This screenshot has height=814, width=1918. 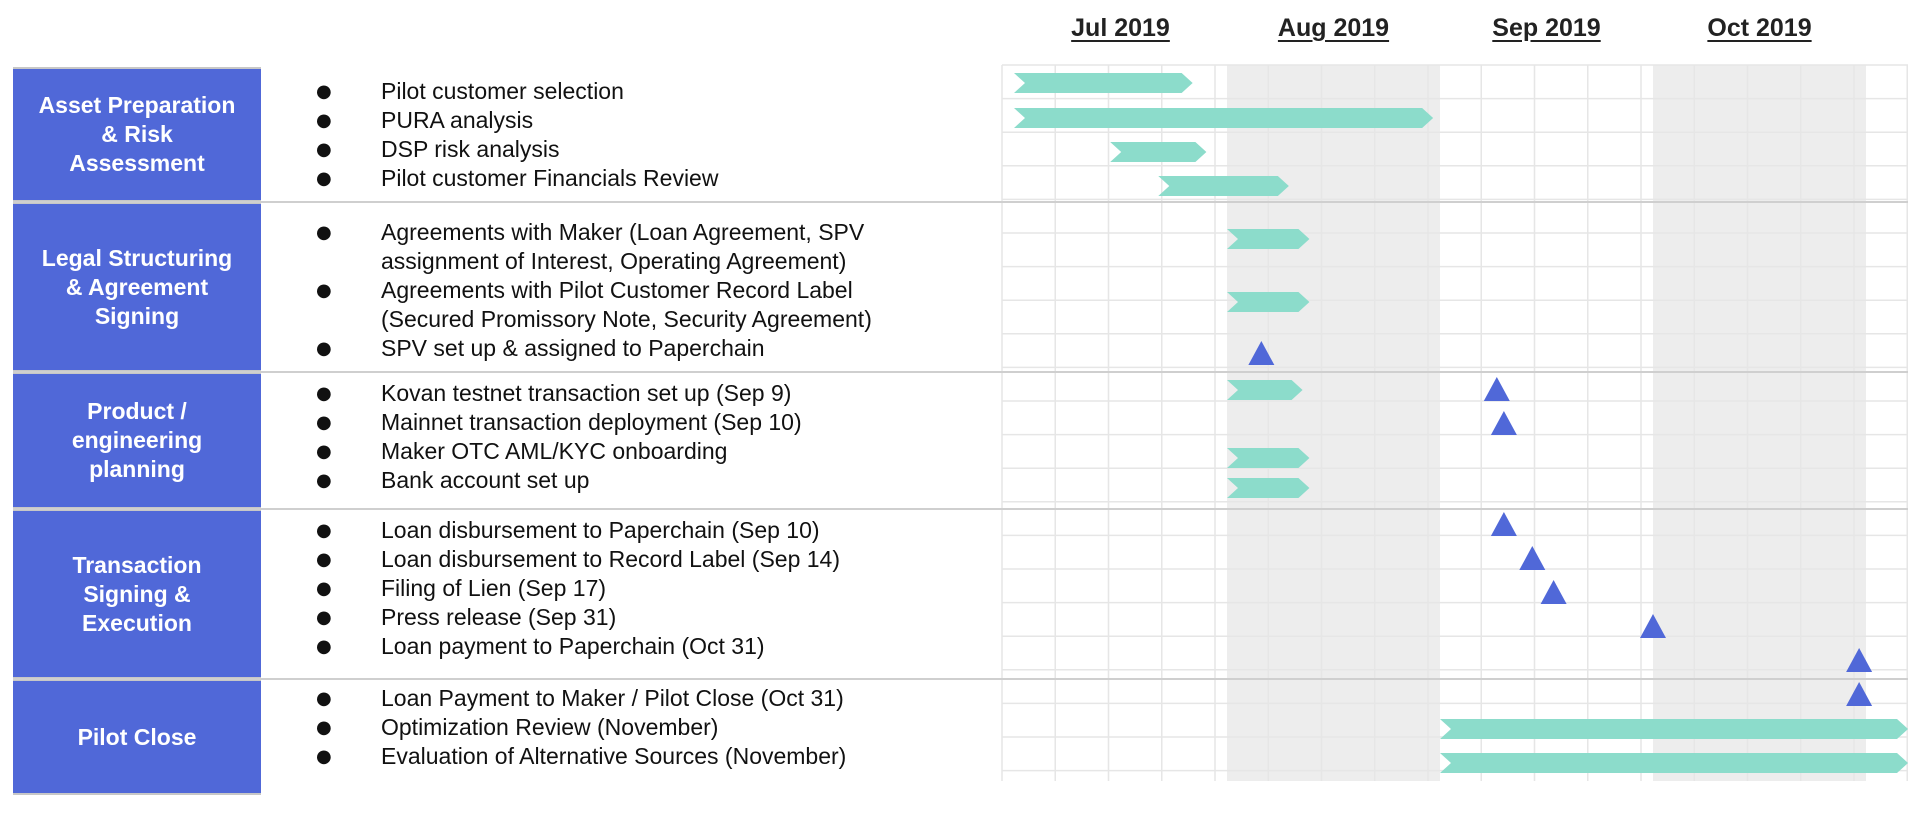 I want to click on task-label: SPV set up & assigned to Paperchain, so click(x=573, y=348).